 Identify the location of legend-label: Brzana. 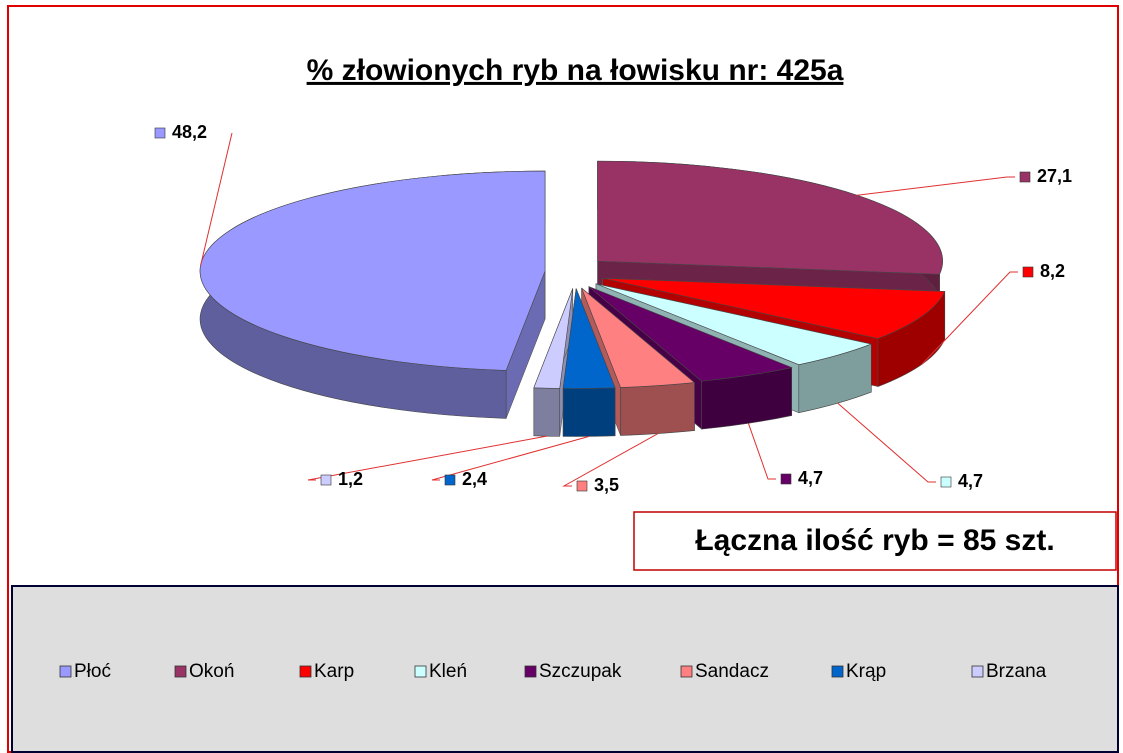
(1016, 671).